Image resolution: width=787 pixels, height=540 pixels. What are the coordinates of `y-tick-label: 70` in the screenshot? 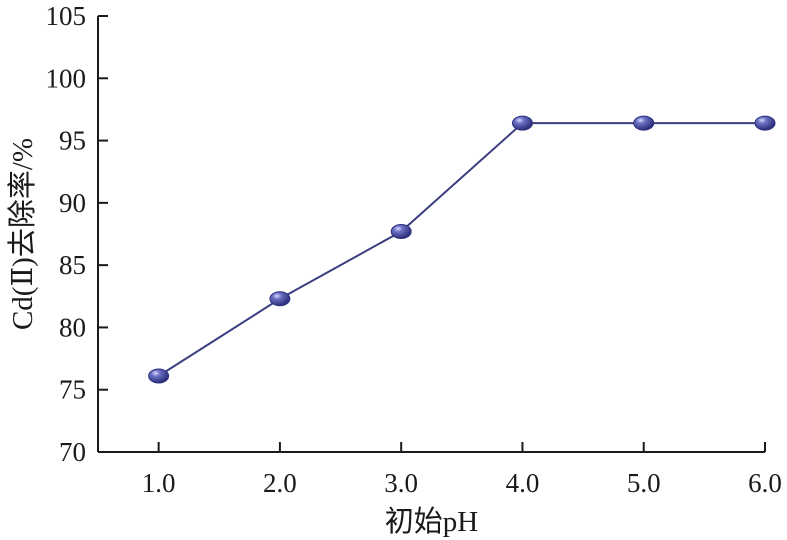 It's located at (72, 452).